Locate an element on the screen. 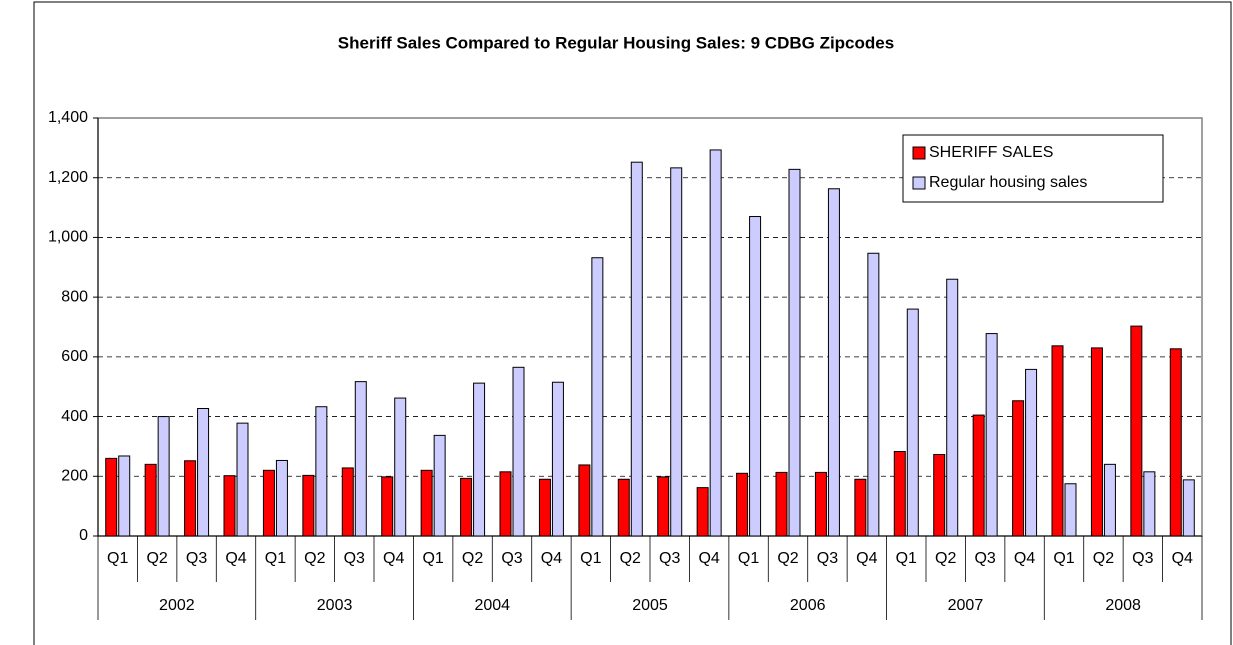 This screenshot has width=1233, height=645. legend-label: Regular housing sales is located at coordinates (1008, 182).